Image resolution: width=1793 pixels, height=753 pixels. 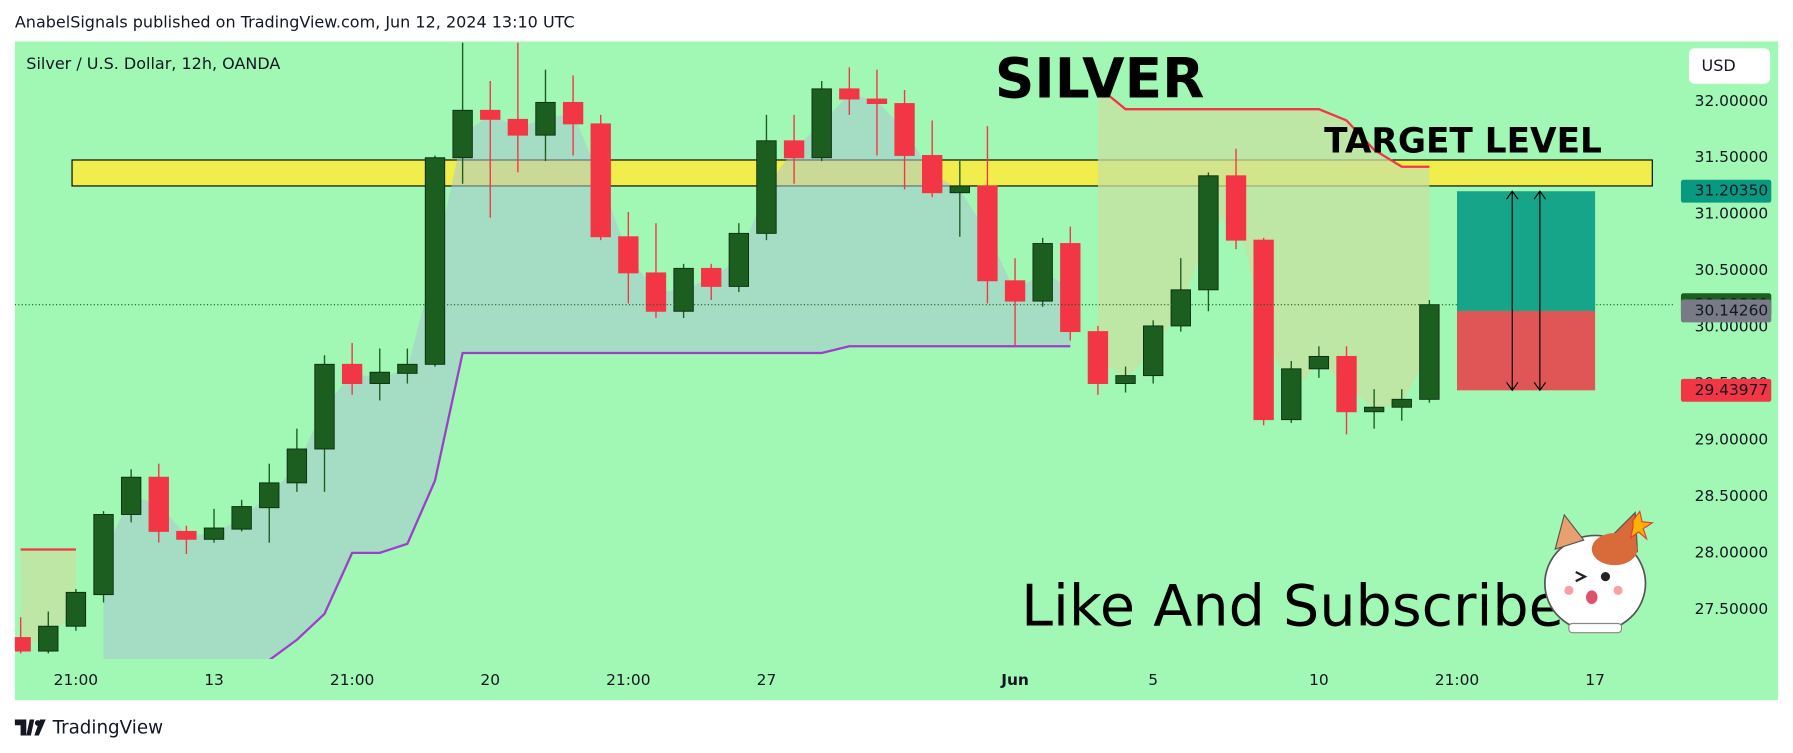 I want to click on price-tag-label: 29.43977, so click(x=1732, y=390).